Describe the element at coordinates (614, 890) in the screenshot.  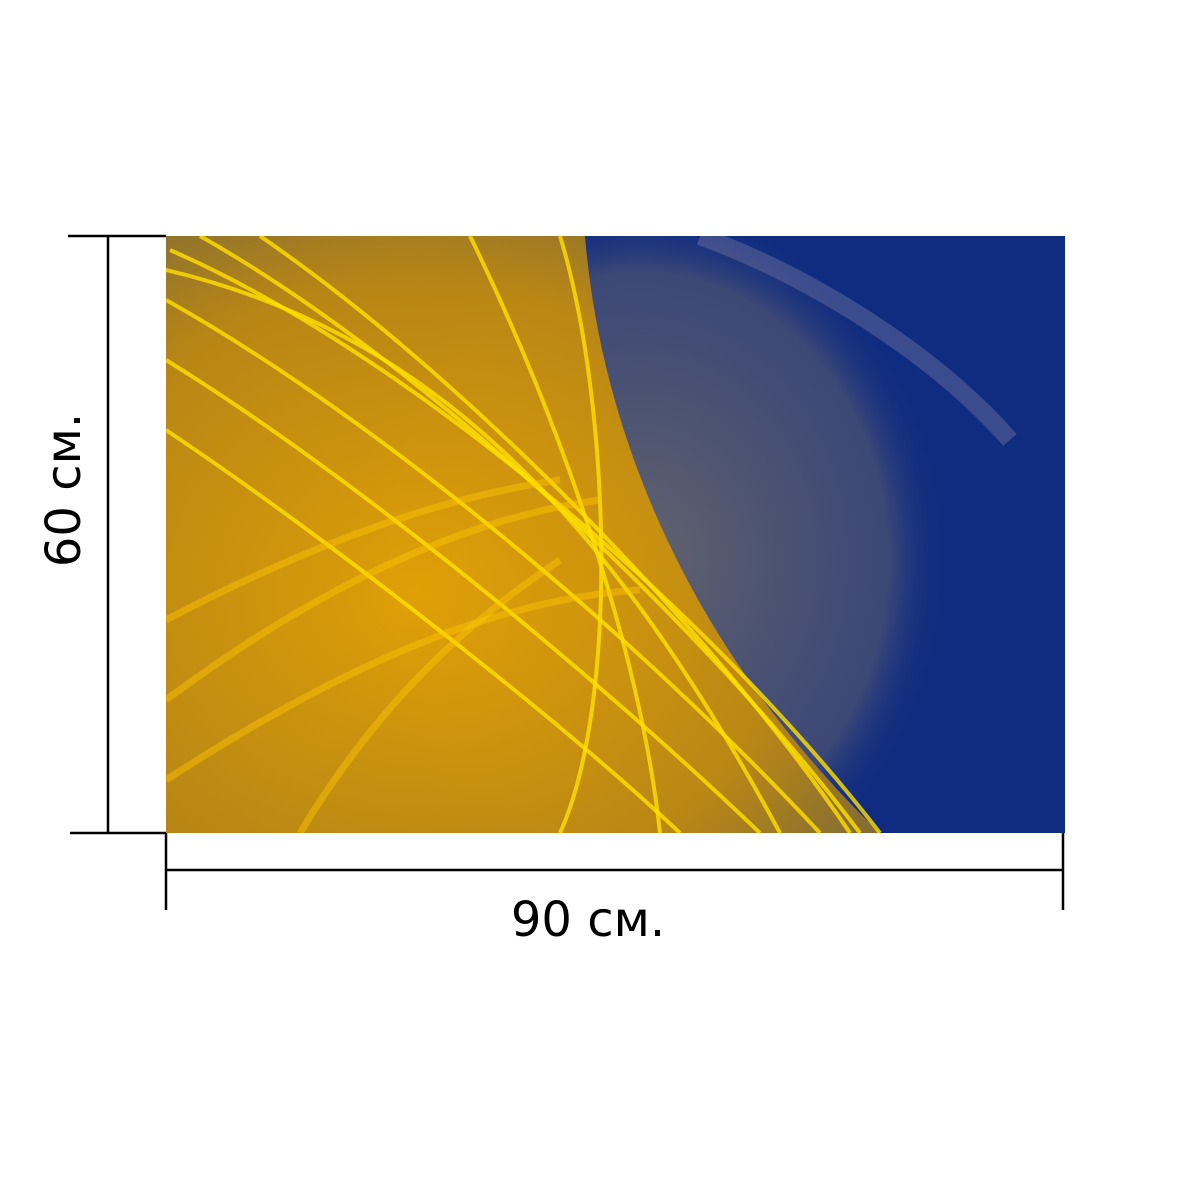
I see `width-dimension: 90 см.` at that location.